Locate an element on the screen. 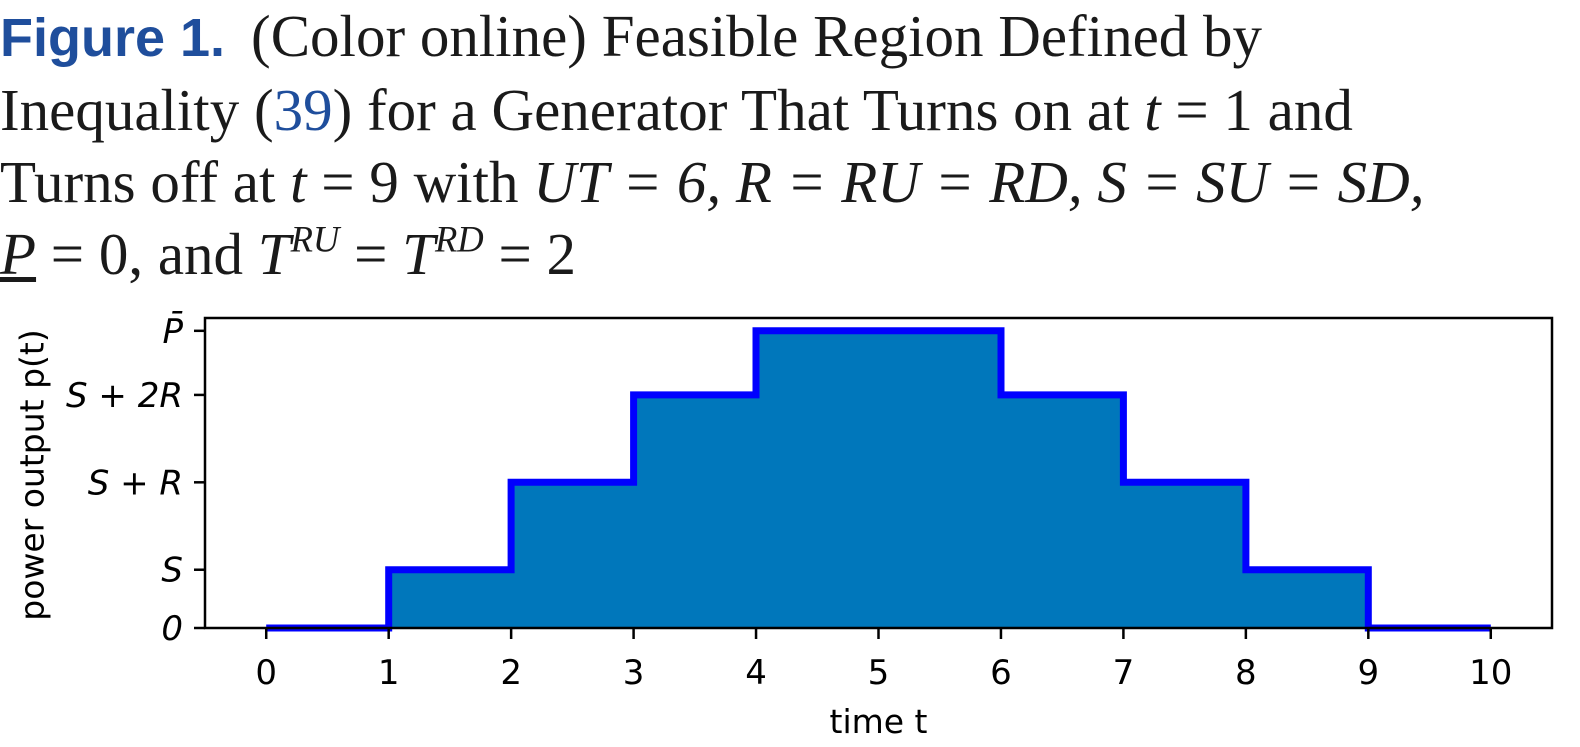  x-tick-label: 7 is located at coordinates (1124, 673).